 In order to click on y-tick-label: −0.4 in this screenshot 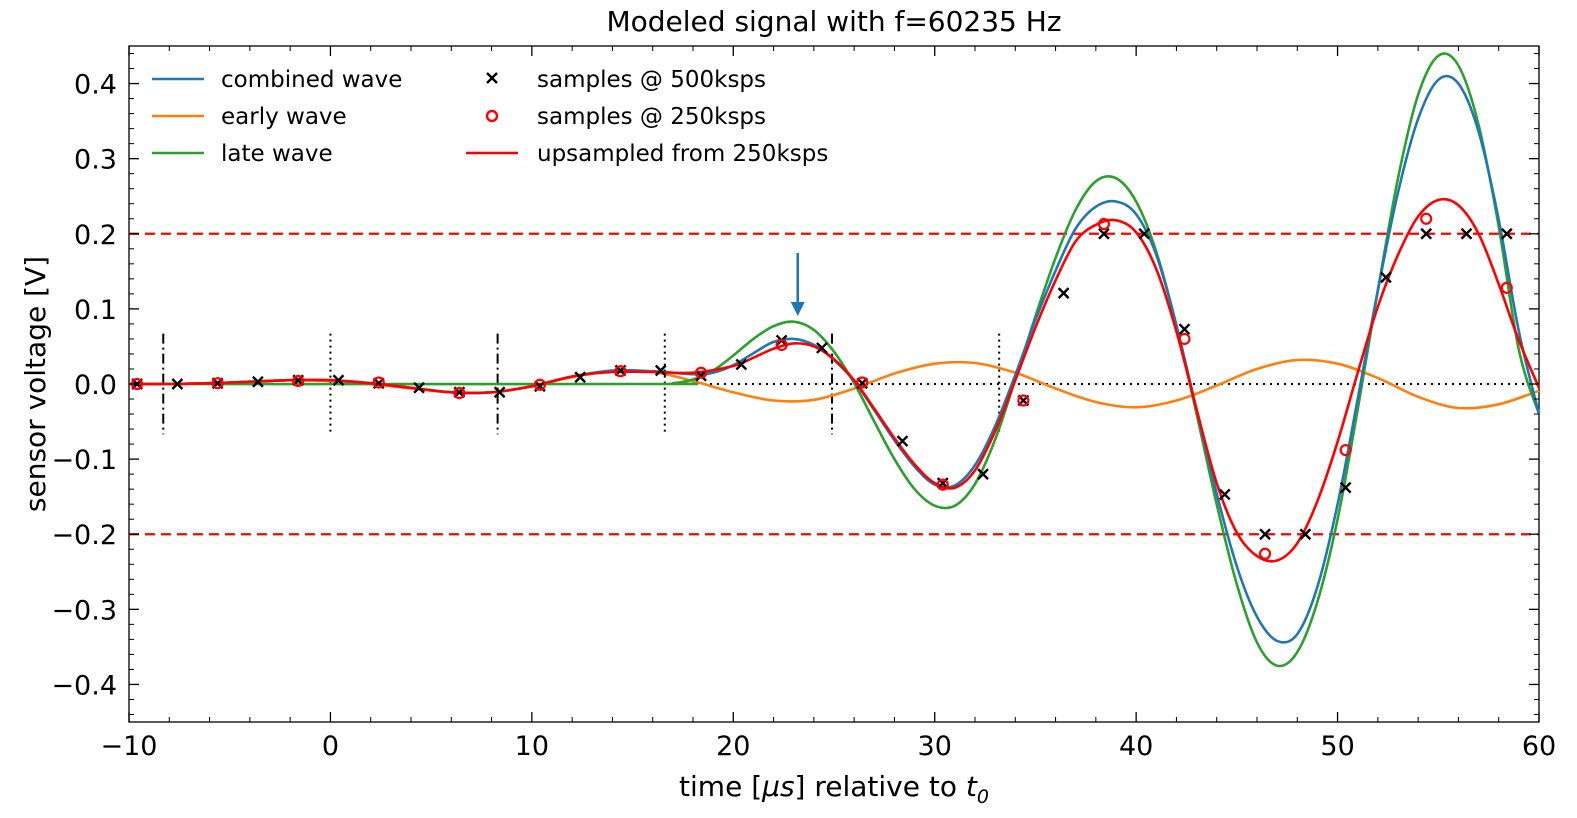, I will do `click(84, 685)`.